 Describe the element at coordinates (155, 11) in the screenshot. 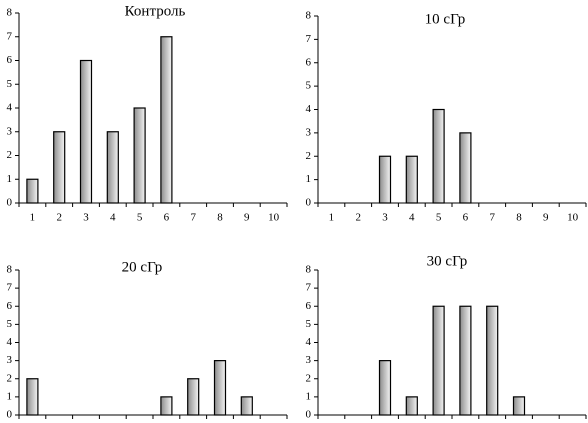

I see `chart-title: Контроль` at that location.